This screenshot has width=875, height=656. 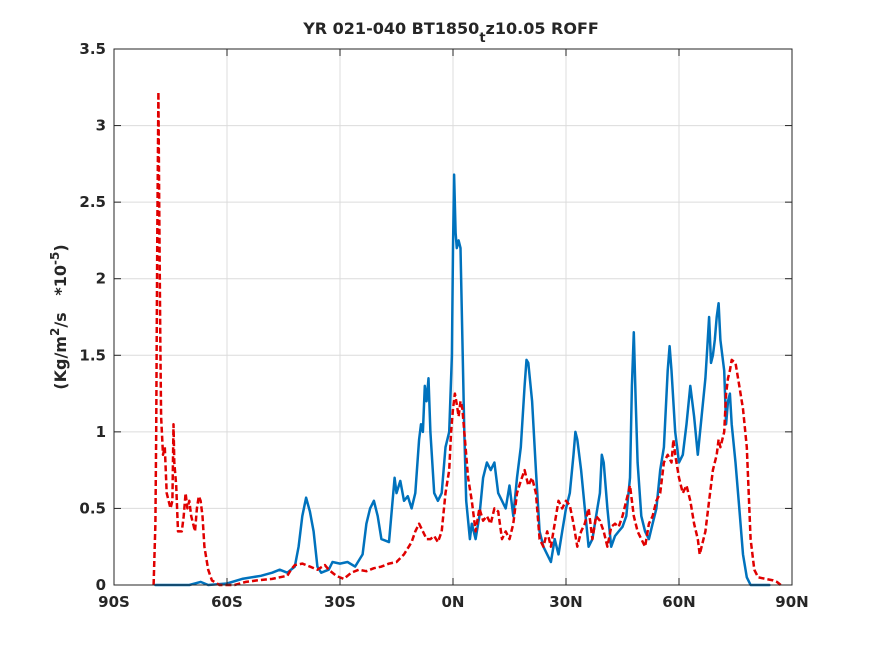 What do you see at coordinates (55, 332) in the screenshot?
I see `y-axis-label-sup1: 2` at bounding box center [55, 332].